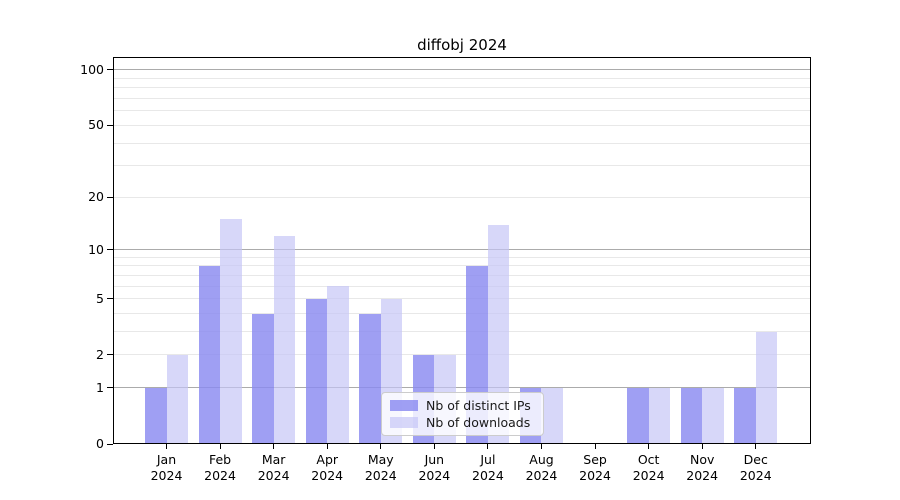 The image size is (900, 500). I want to click on legend-item: Nb of distinct IPs, so click(462, 405).